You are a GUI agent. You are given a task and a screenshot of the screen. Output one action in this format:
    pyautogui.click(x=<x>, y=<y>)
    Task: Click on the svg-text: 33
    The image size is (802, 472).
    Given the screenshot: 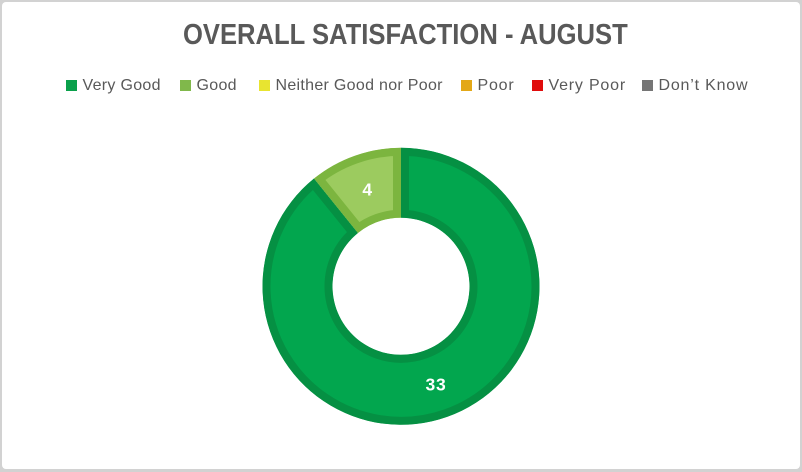 What is the action you would take?
    pyautogui.click(x=435, y=385)
    